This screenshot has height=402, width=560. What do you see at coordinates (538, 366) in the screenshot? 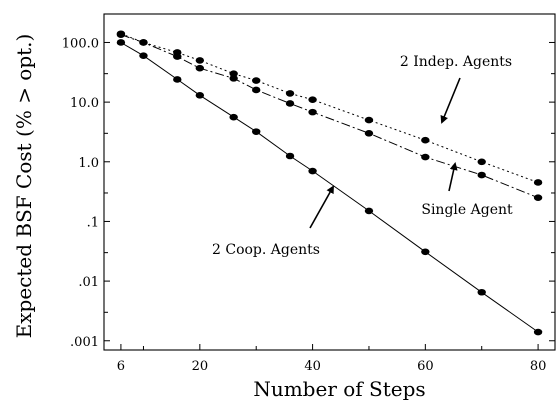
I see `x-tick-label: 80` at bounding box center [538, 366].